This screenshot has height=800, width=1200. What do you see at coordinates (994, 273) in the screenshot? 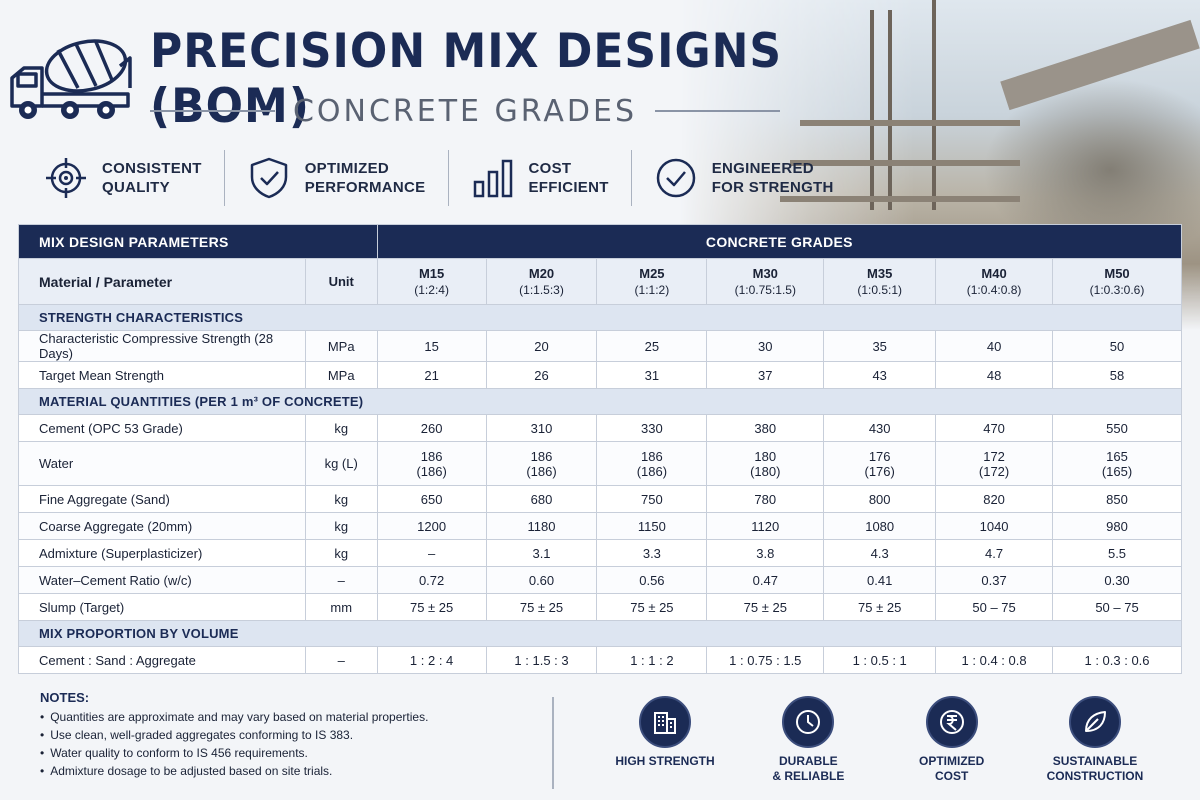
I see `grade-name: M40` at bounding box center [994, 273].